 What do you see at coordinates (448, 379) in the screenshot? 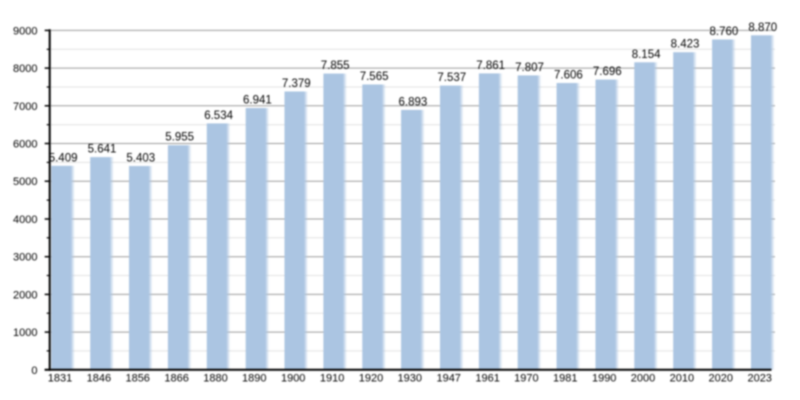
I see `svg-text: 1947` at bounding box center [448, 379].